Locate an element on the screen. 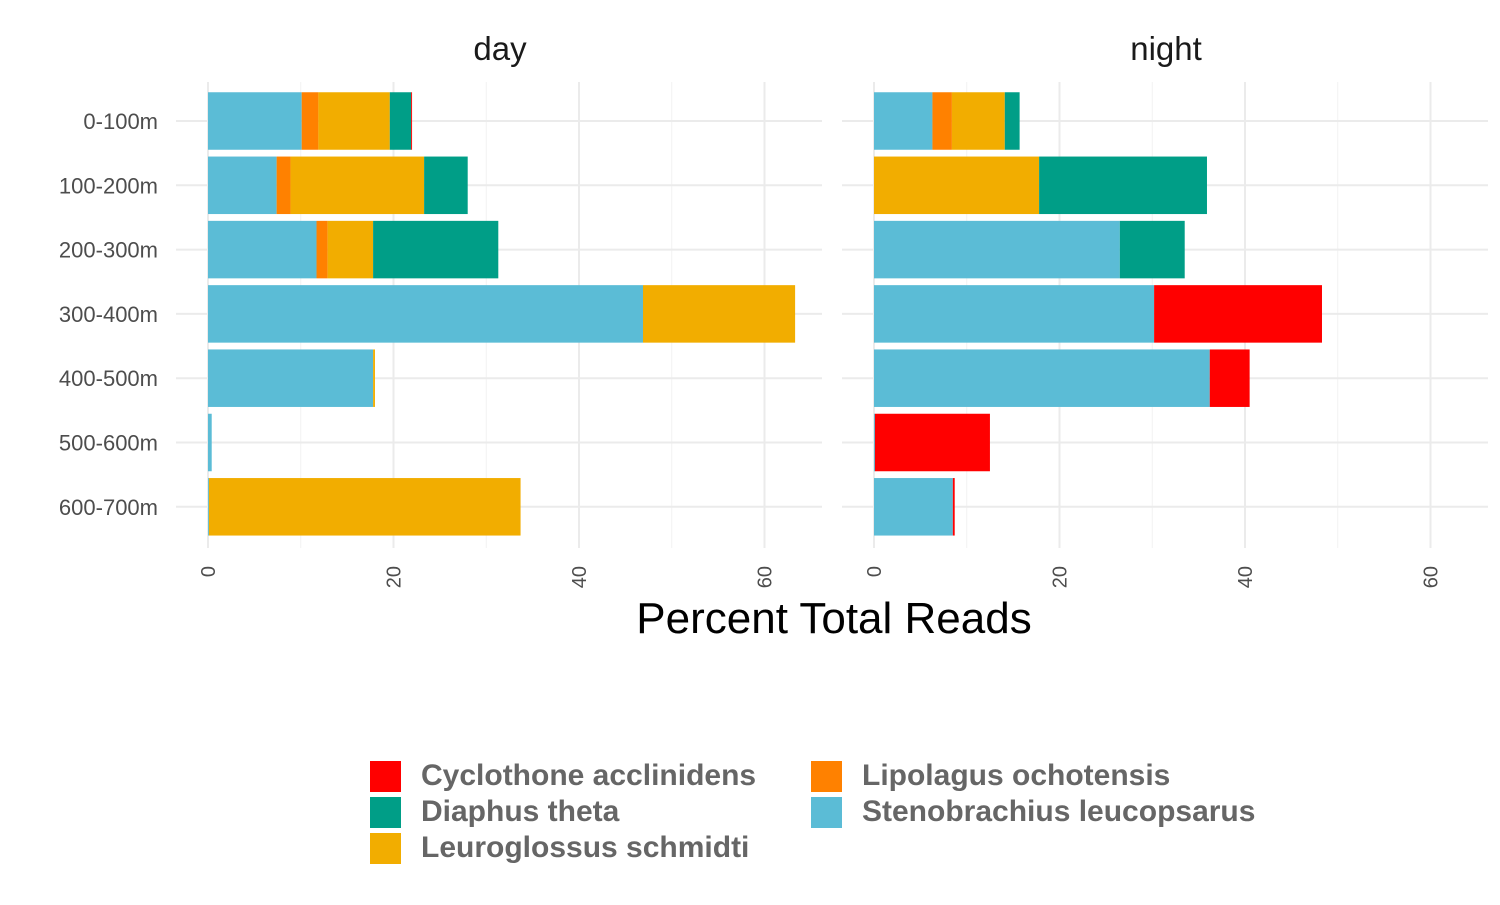 Image resolution: width=1500 pixels, height=905 pixels. bar-night-400-500m-stenobrachius-leucopsarus is located at coordinates (1042, 378).